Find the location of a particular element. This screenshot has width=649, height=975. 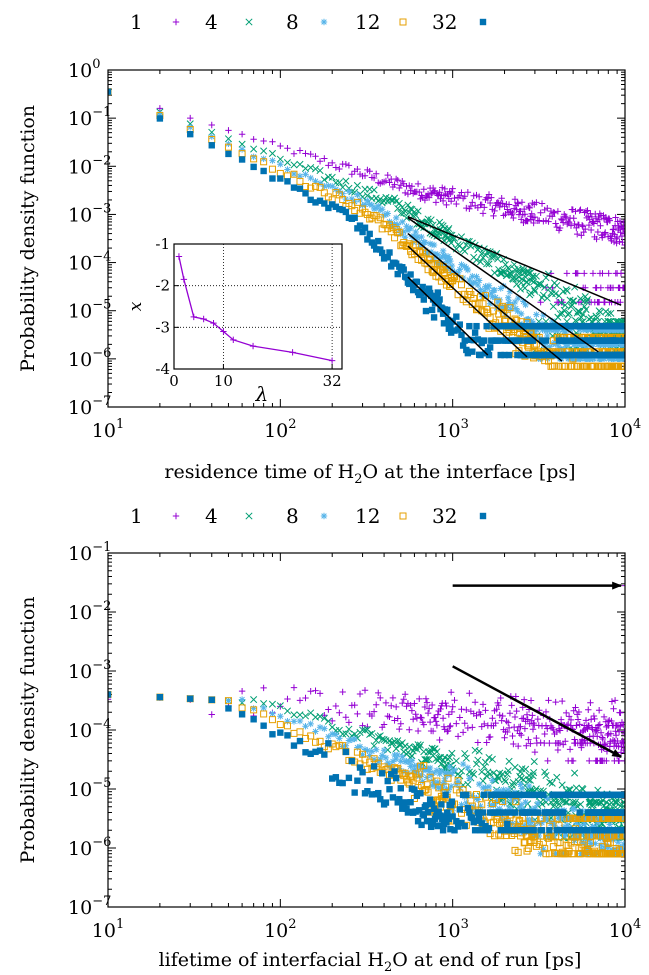

fit-line is located at coordinates (467, 301).